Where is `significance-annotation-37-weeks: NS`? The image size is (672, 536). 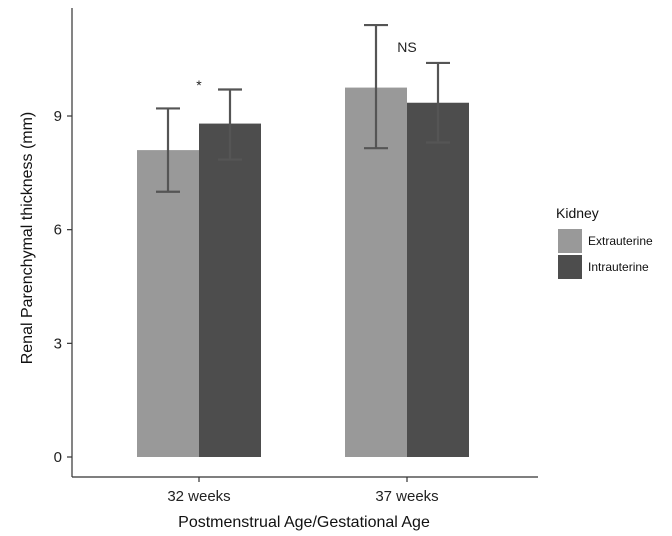
significance-annotation-37-weeks: NS is located at coordinates (406, 47).